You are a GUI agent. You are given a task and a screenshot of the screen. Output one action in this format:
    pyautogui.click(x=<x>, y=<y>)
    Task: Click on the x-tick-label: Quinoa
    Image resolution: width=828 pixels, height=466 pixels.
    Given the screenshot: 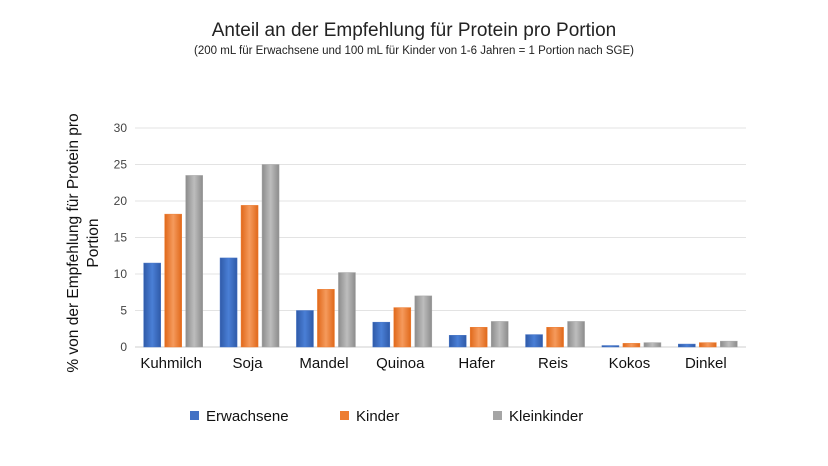 What is the action you would take?
    pyautogui.click(x=400, y=363)
    